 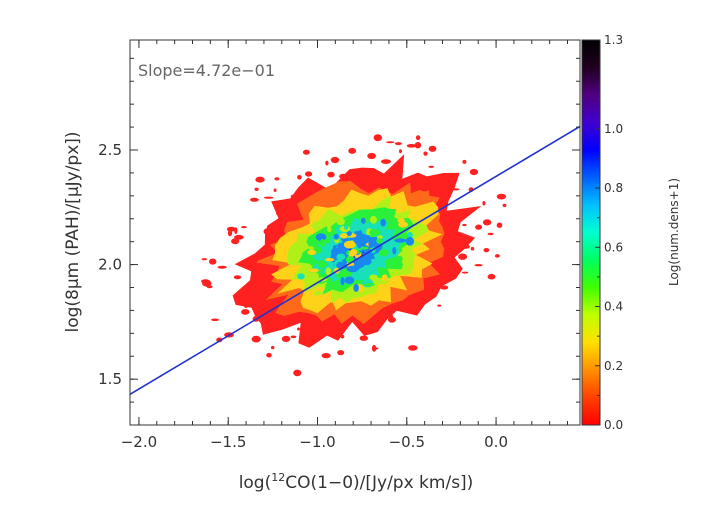 What do you see at coordinates (379, 483) in the screenshot?
I see `x-axis-title-suffix: CO(1−0)/[Jy/px km/s])` at bounding box center [379, 483].